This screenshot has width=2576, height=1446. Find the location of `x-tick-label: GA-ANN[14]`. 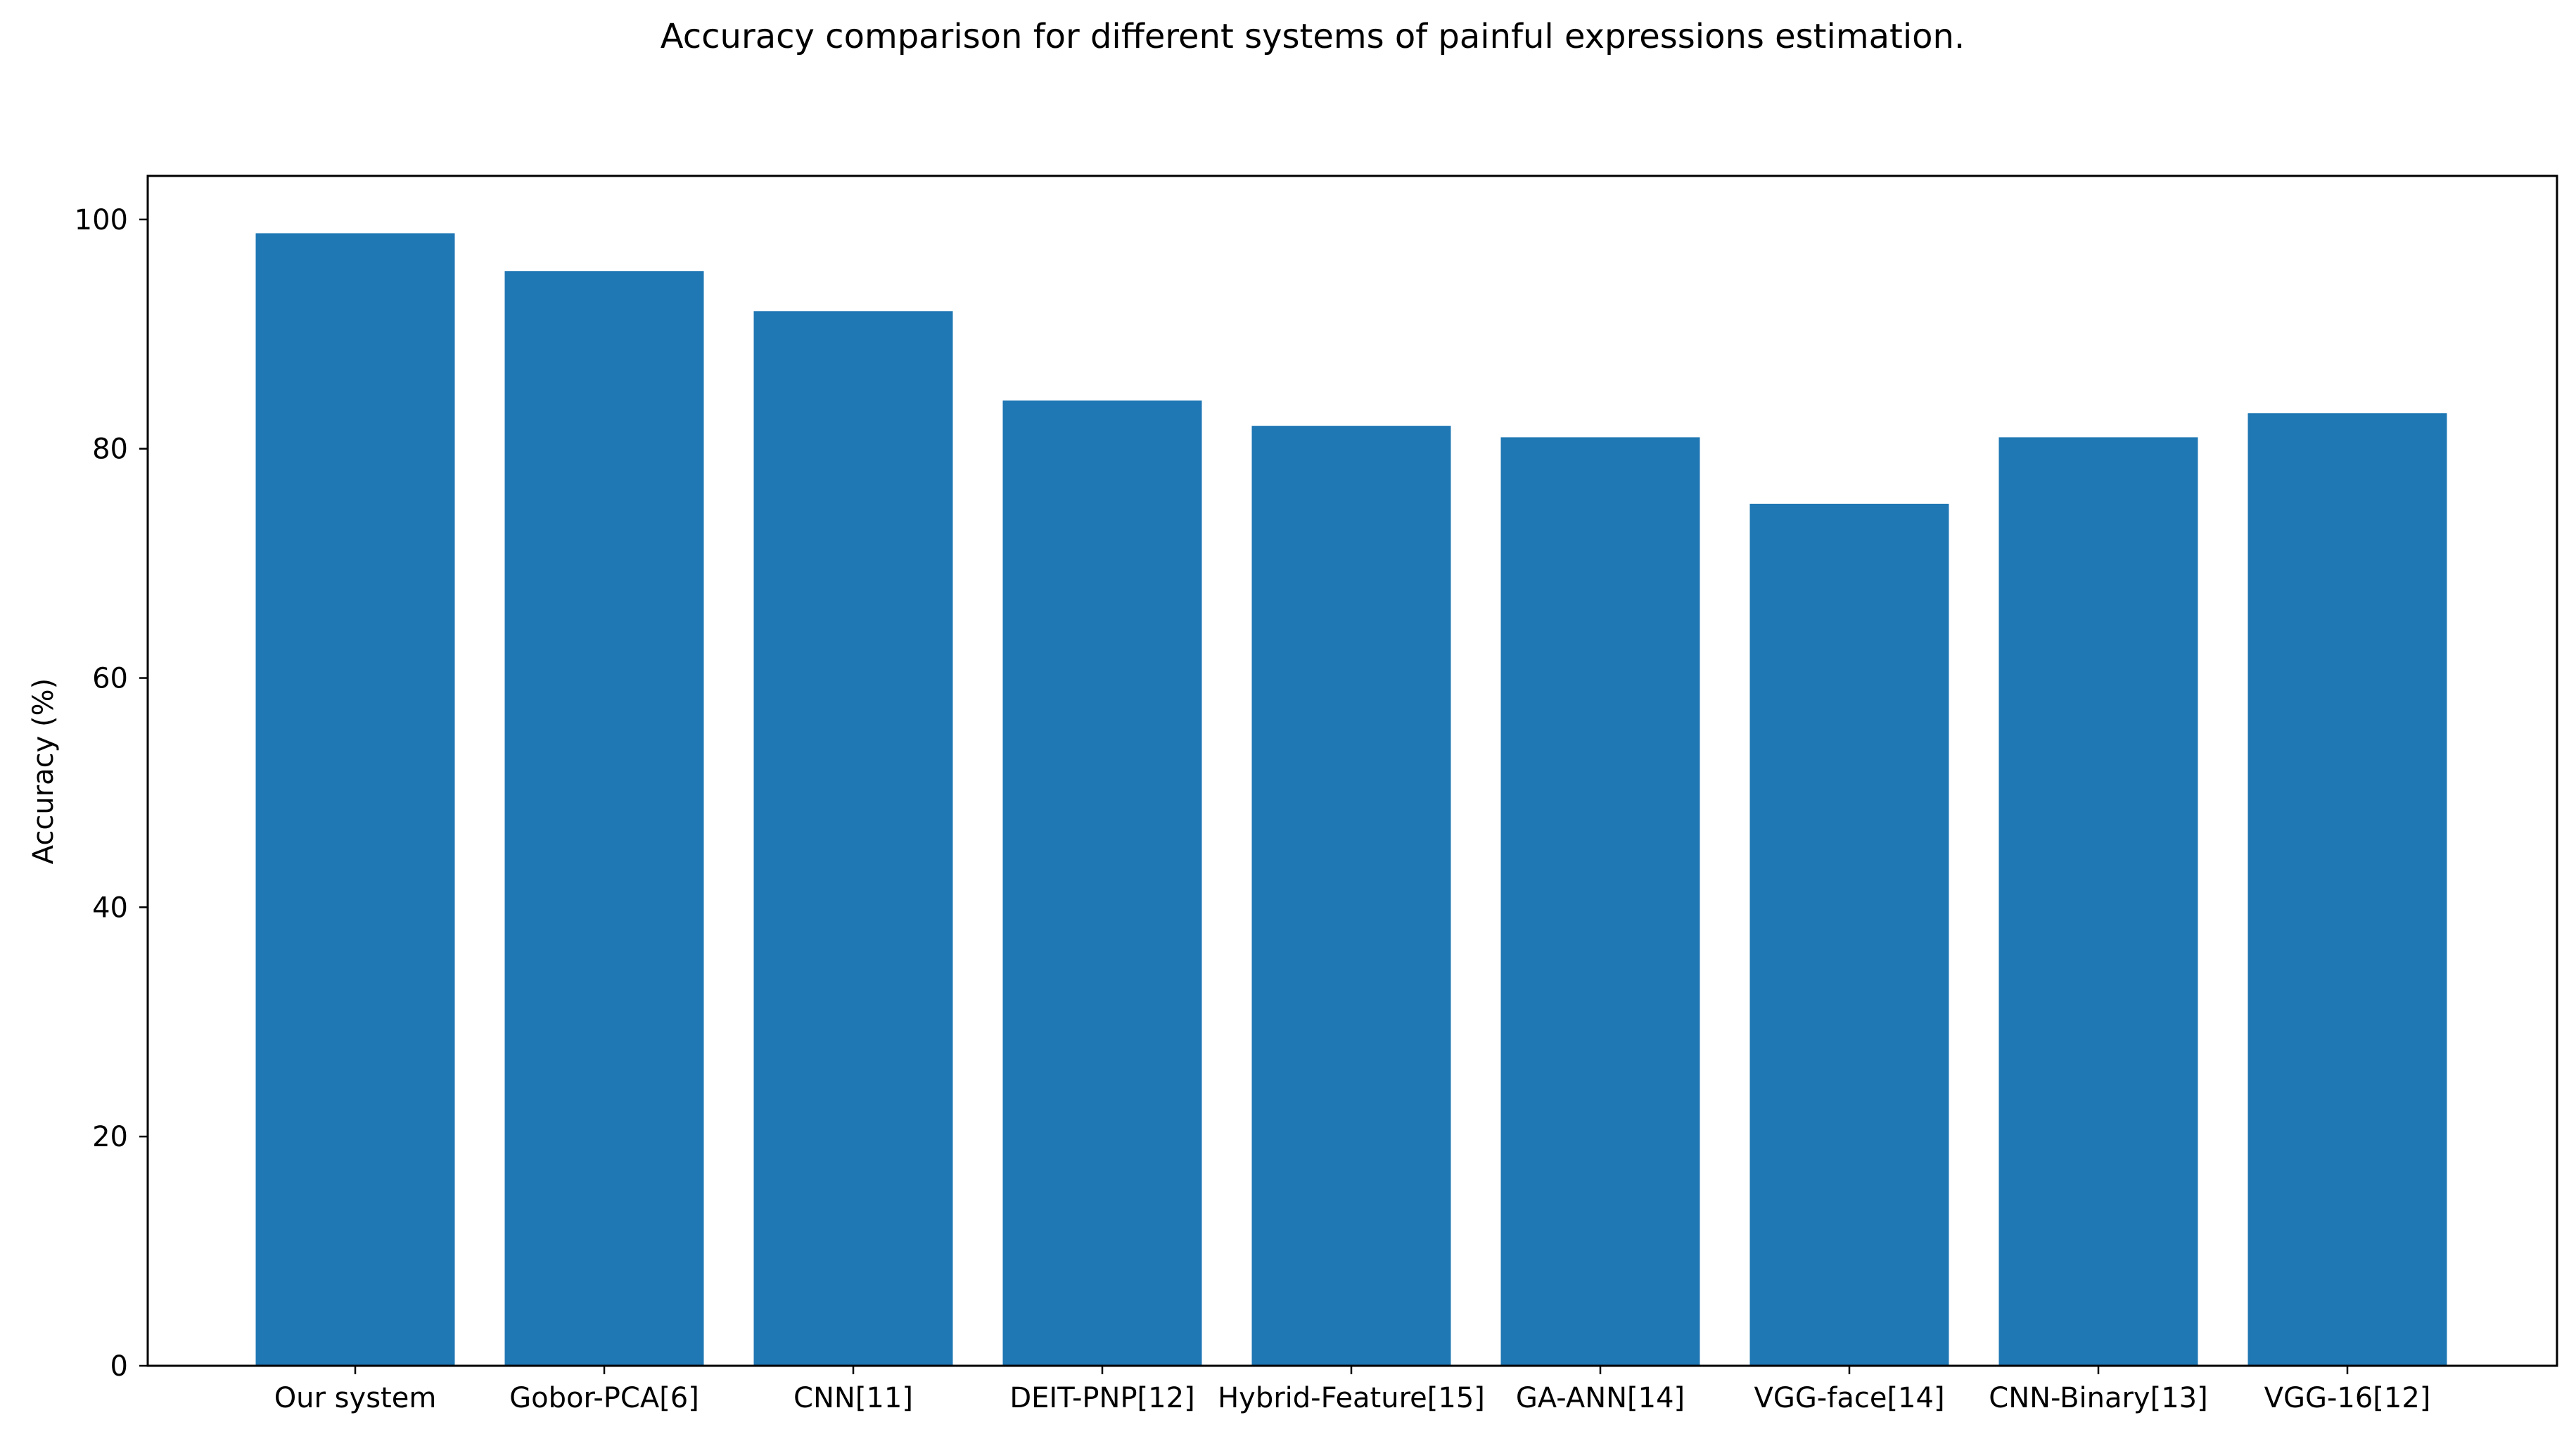

x-tick-label: GA-ANN[14] is located at coordinates (1600, 1398).